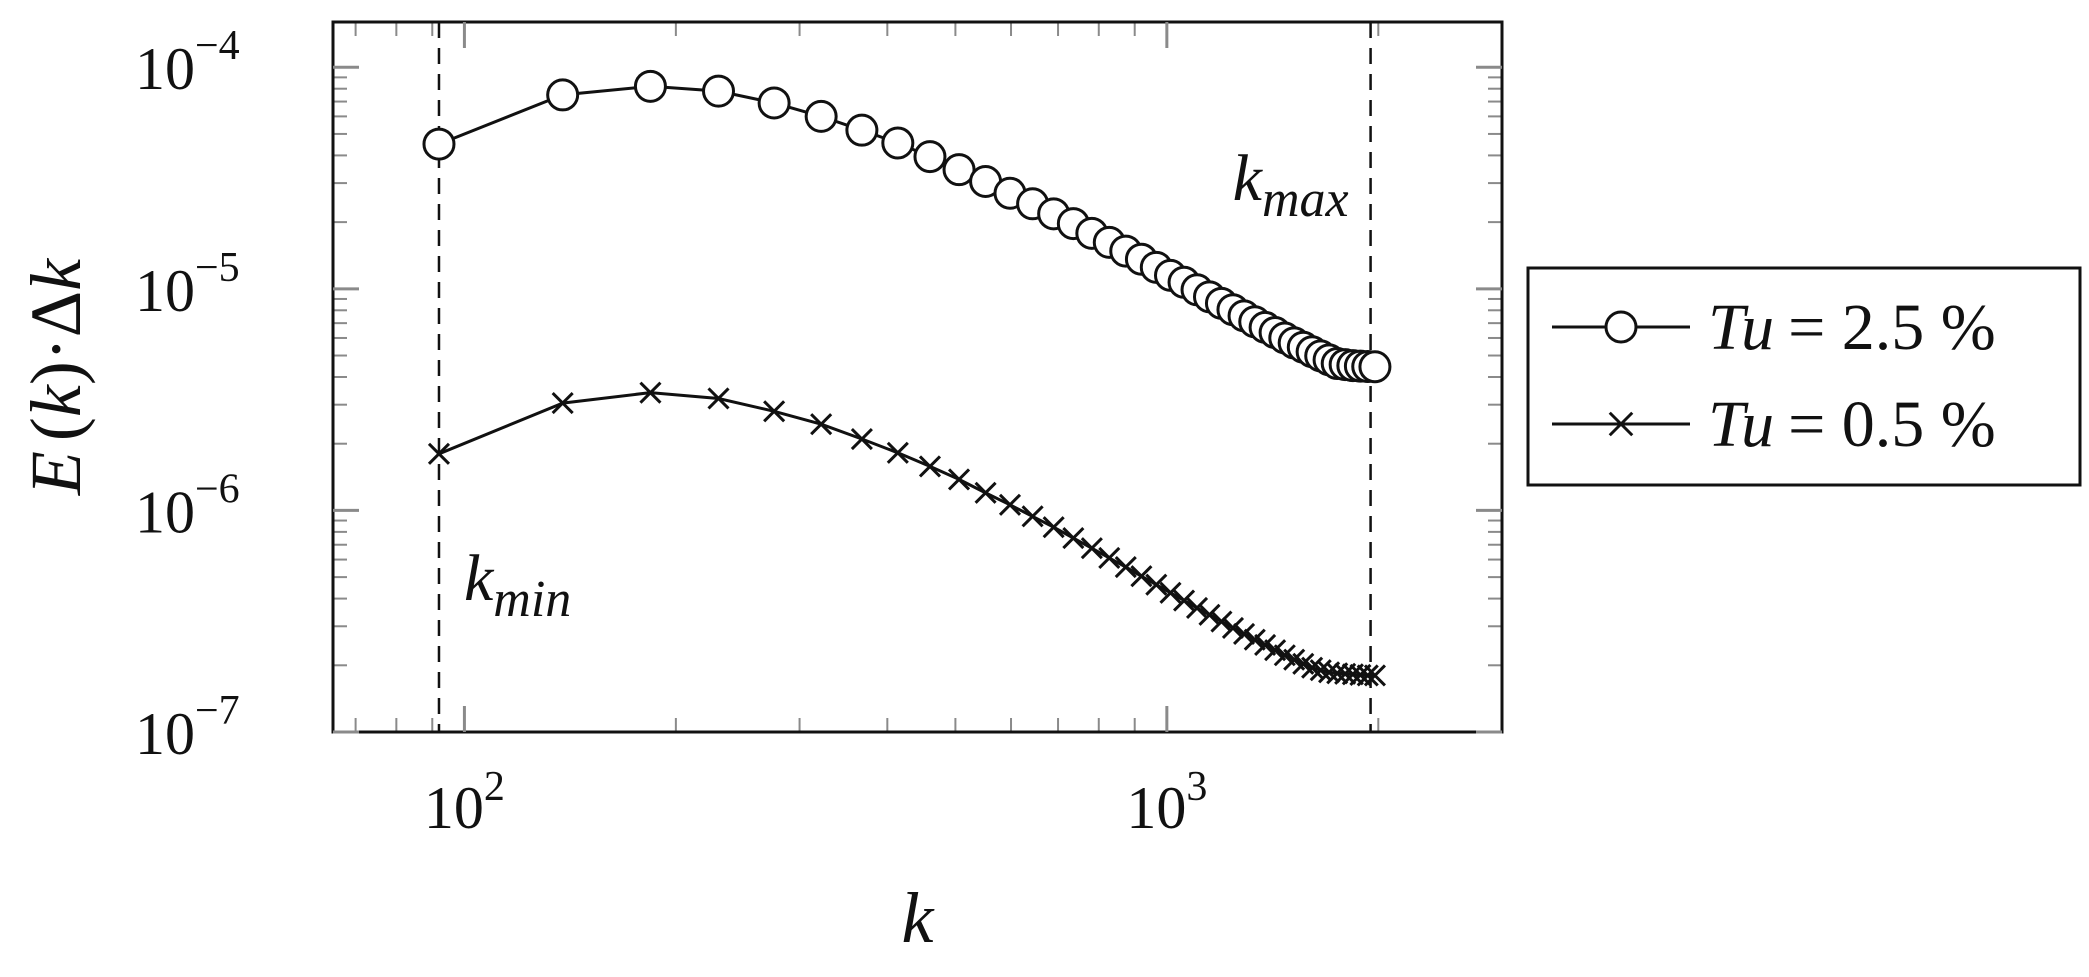  What do you see at coordinates (187, 727) in the screenshot?
I see `y-tick-label-3: 10⁻⁷` at bounding box center [187, 727].